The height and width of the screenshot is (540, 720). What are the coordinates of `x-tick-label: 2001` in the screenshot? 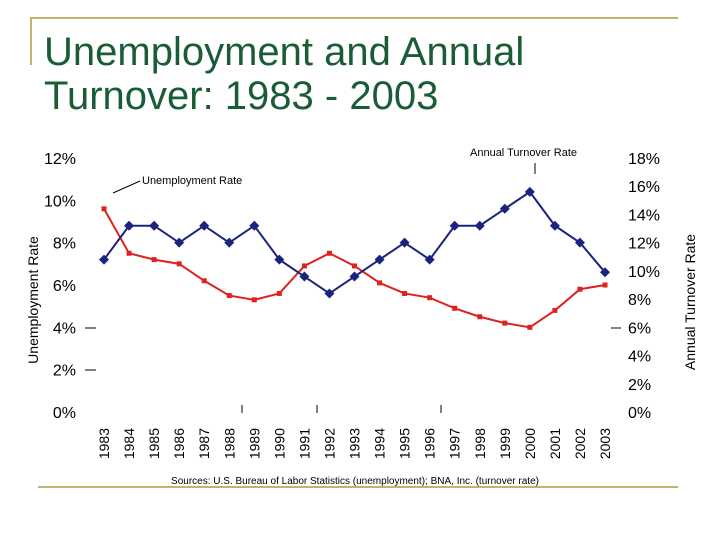 It's located at (555, 443).